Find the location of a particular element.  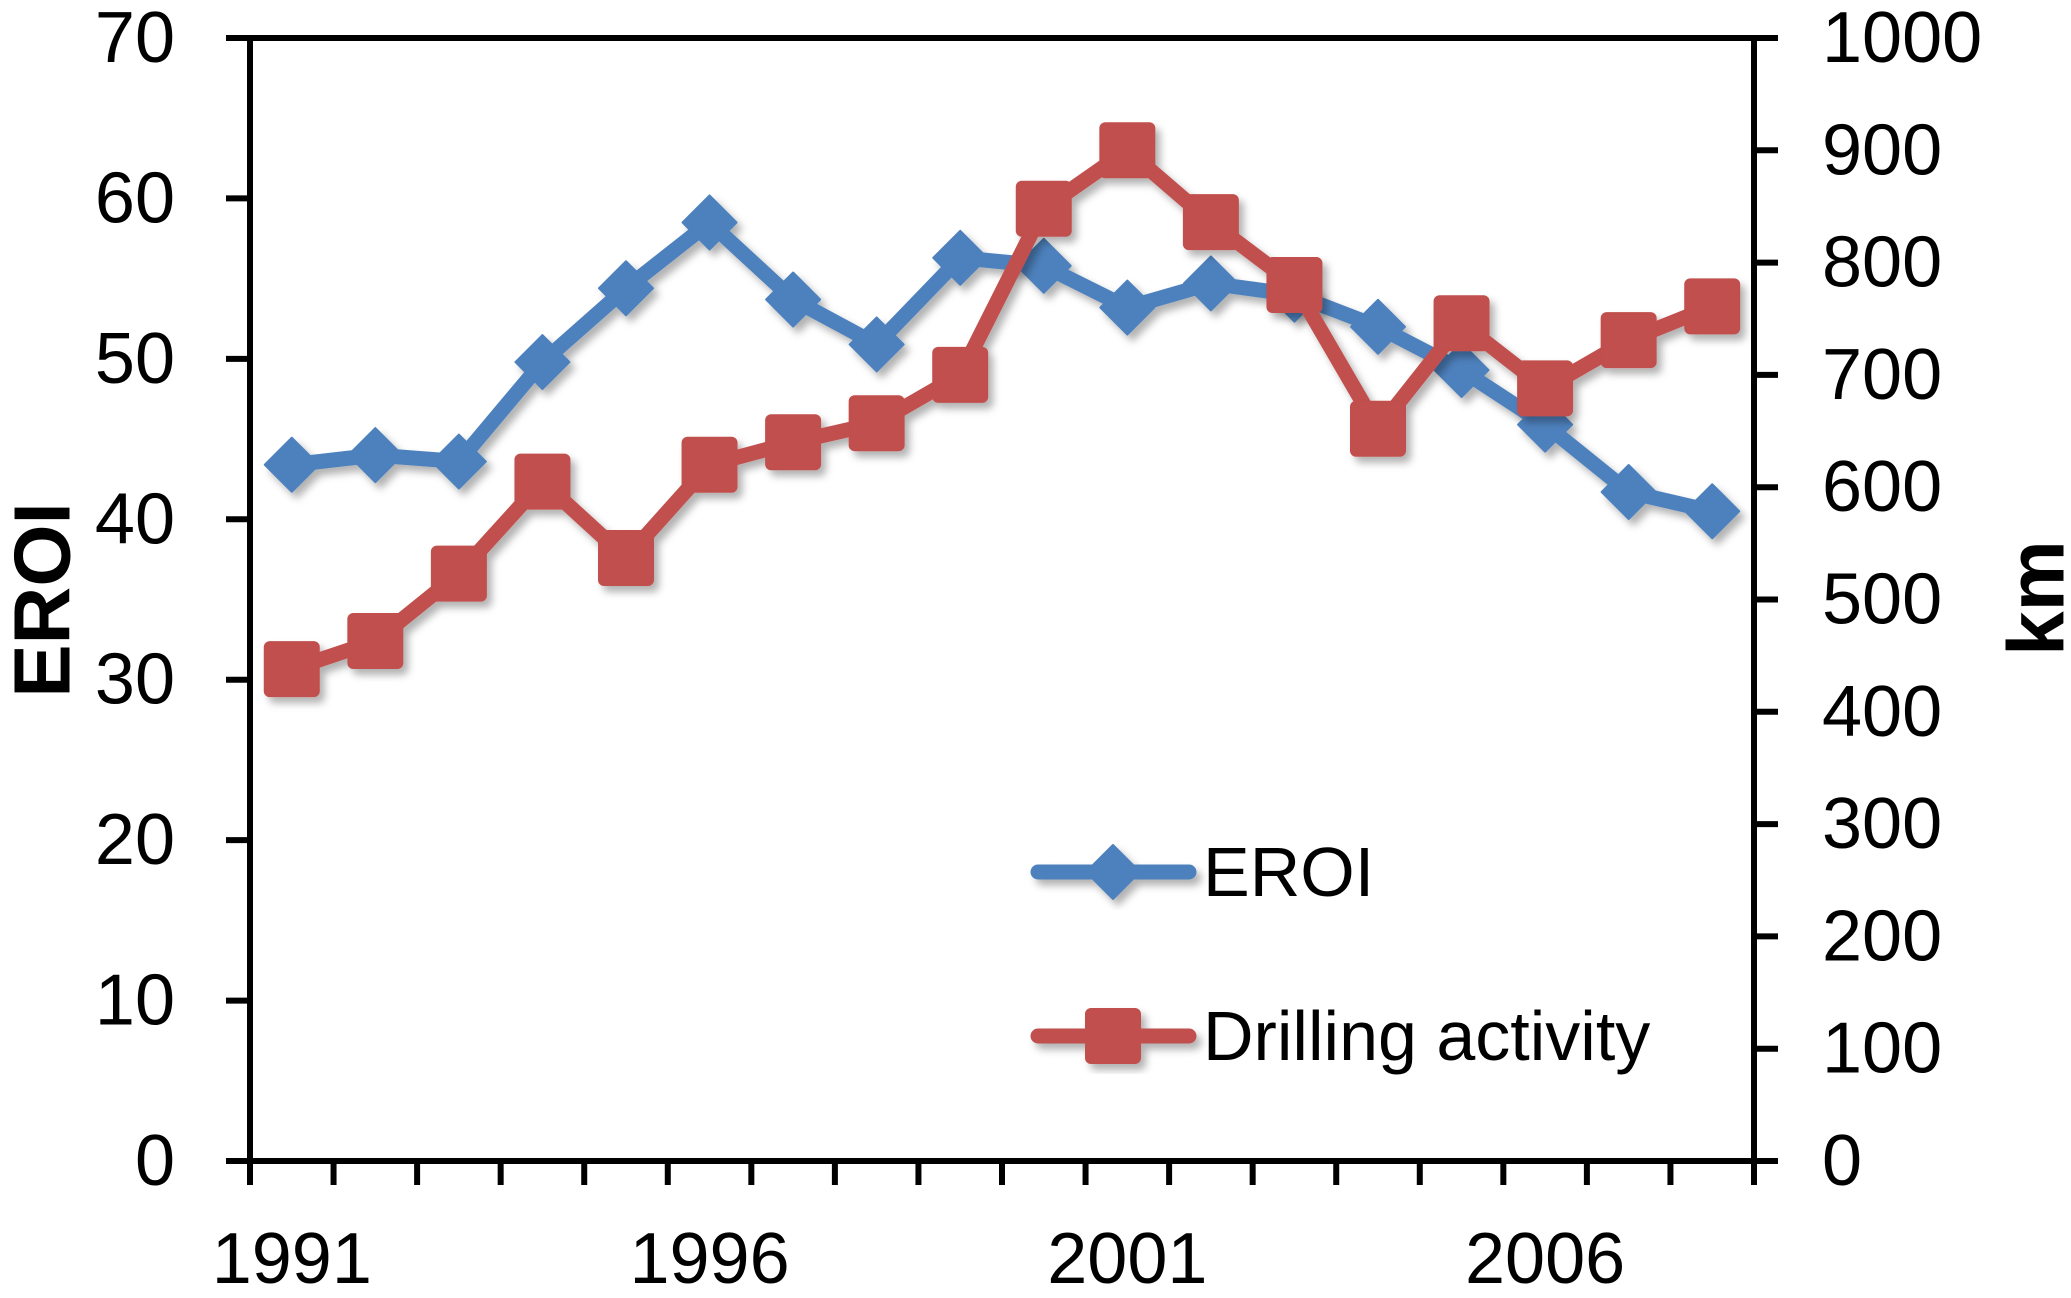

legend-layer: EROI Drilling activity is located at coordinates (1340, 954).